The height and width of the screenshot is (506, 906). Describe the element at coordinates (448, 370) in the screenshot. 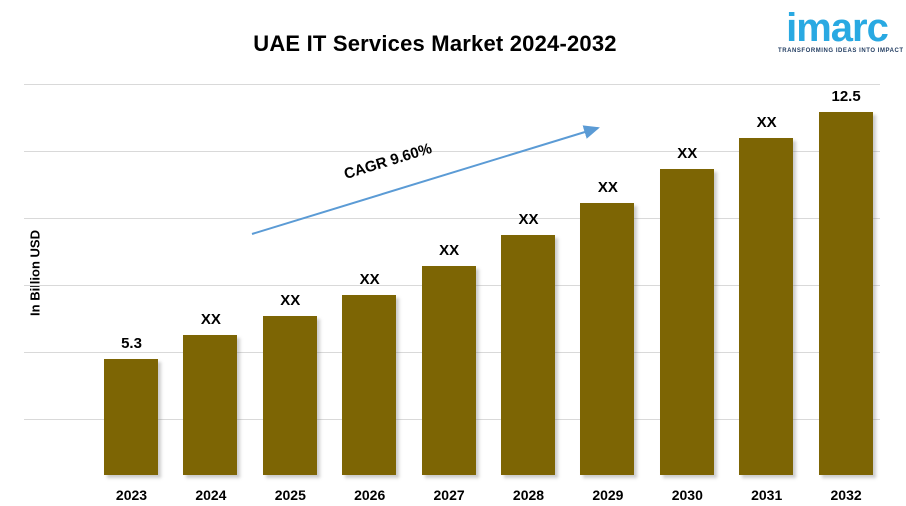

I see `bar-2027` at that location.